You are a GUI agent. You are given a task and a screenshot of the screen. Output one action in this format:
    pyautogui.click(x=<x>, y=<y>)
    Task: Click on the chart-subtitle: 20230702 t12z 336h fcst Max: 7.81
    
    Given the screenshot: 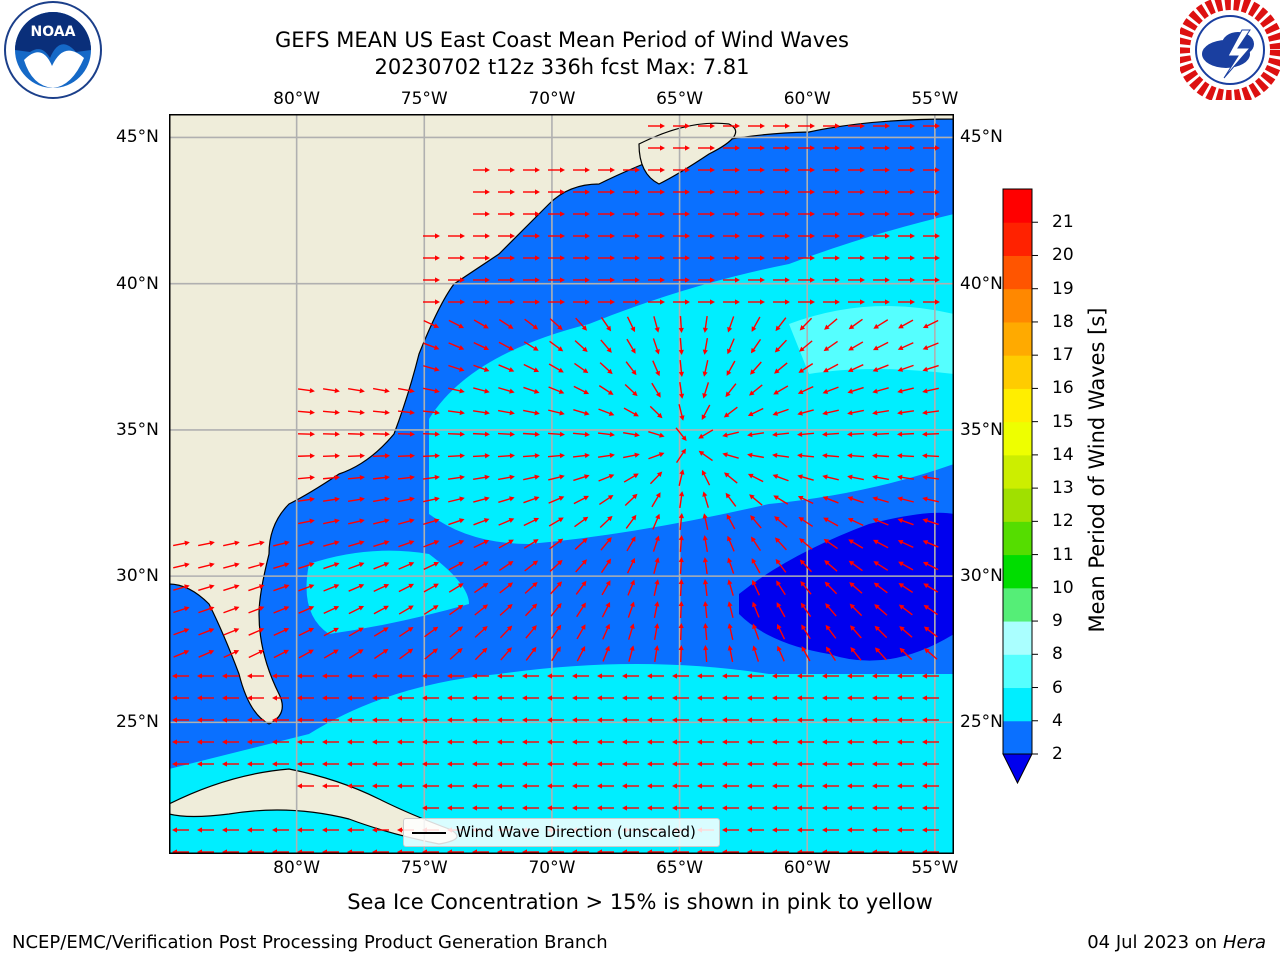 What is the action you would take?
    pyautogui.click(x=562, y=67)
    